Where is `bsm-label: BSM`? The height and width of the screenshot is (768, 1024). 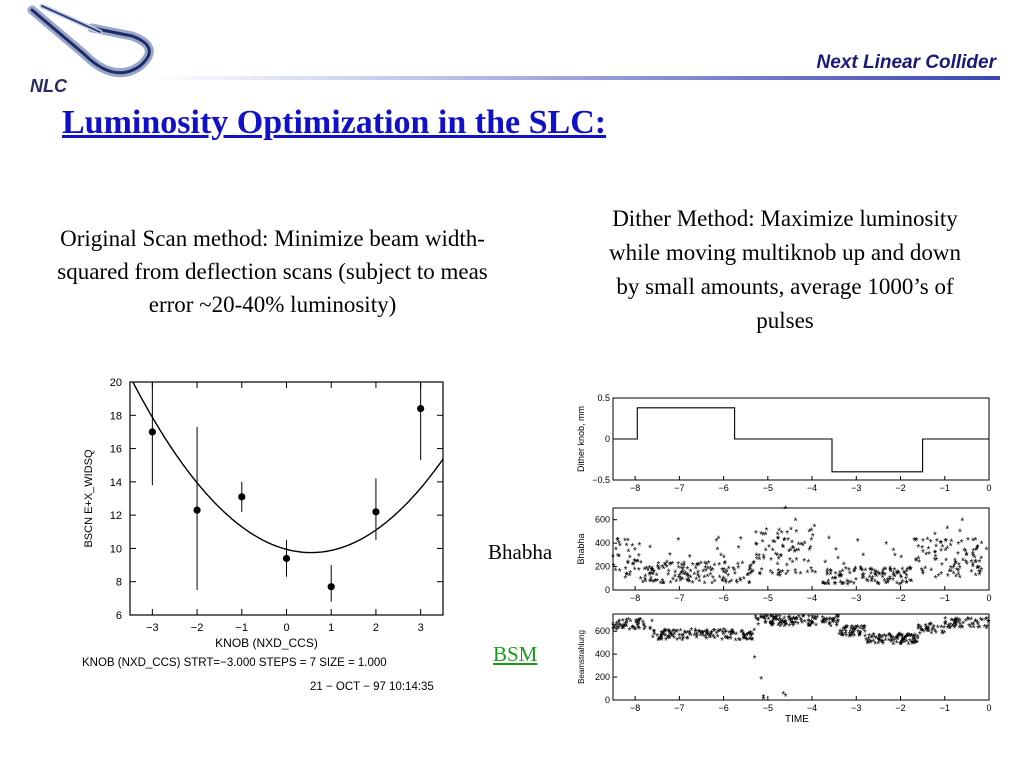
bsm-label: BSM is located at coordinates (515, 654).